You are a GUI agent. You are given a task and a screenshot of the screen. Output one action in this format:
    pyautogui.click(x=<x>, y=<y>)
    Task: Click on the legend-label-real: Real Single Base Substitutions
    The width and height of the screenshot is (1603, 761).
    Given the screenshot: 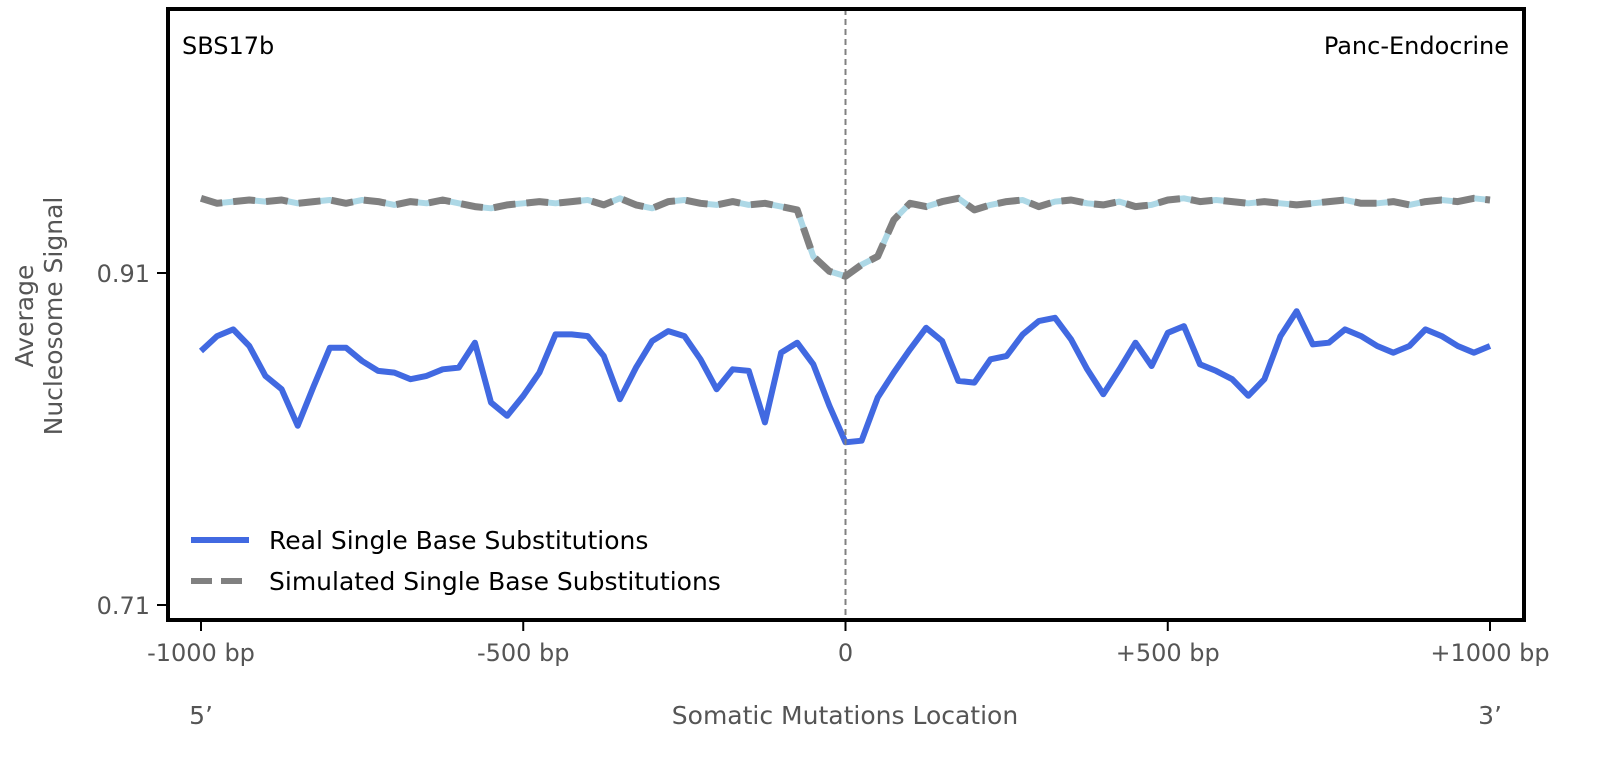 What is the action you would take?
    pyautogui.click(x=458, y=540)
    